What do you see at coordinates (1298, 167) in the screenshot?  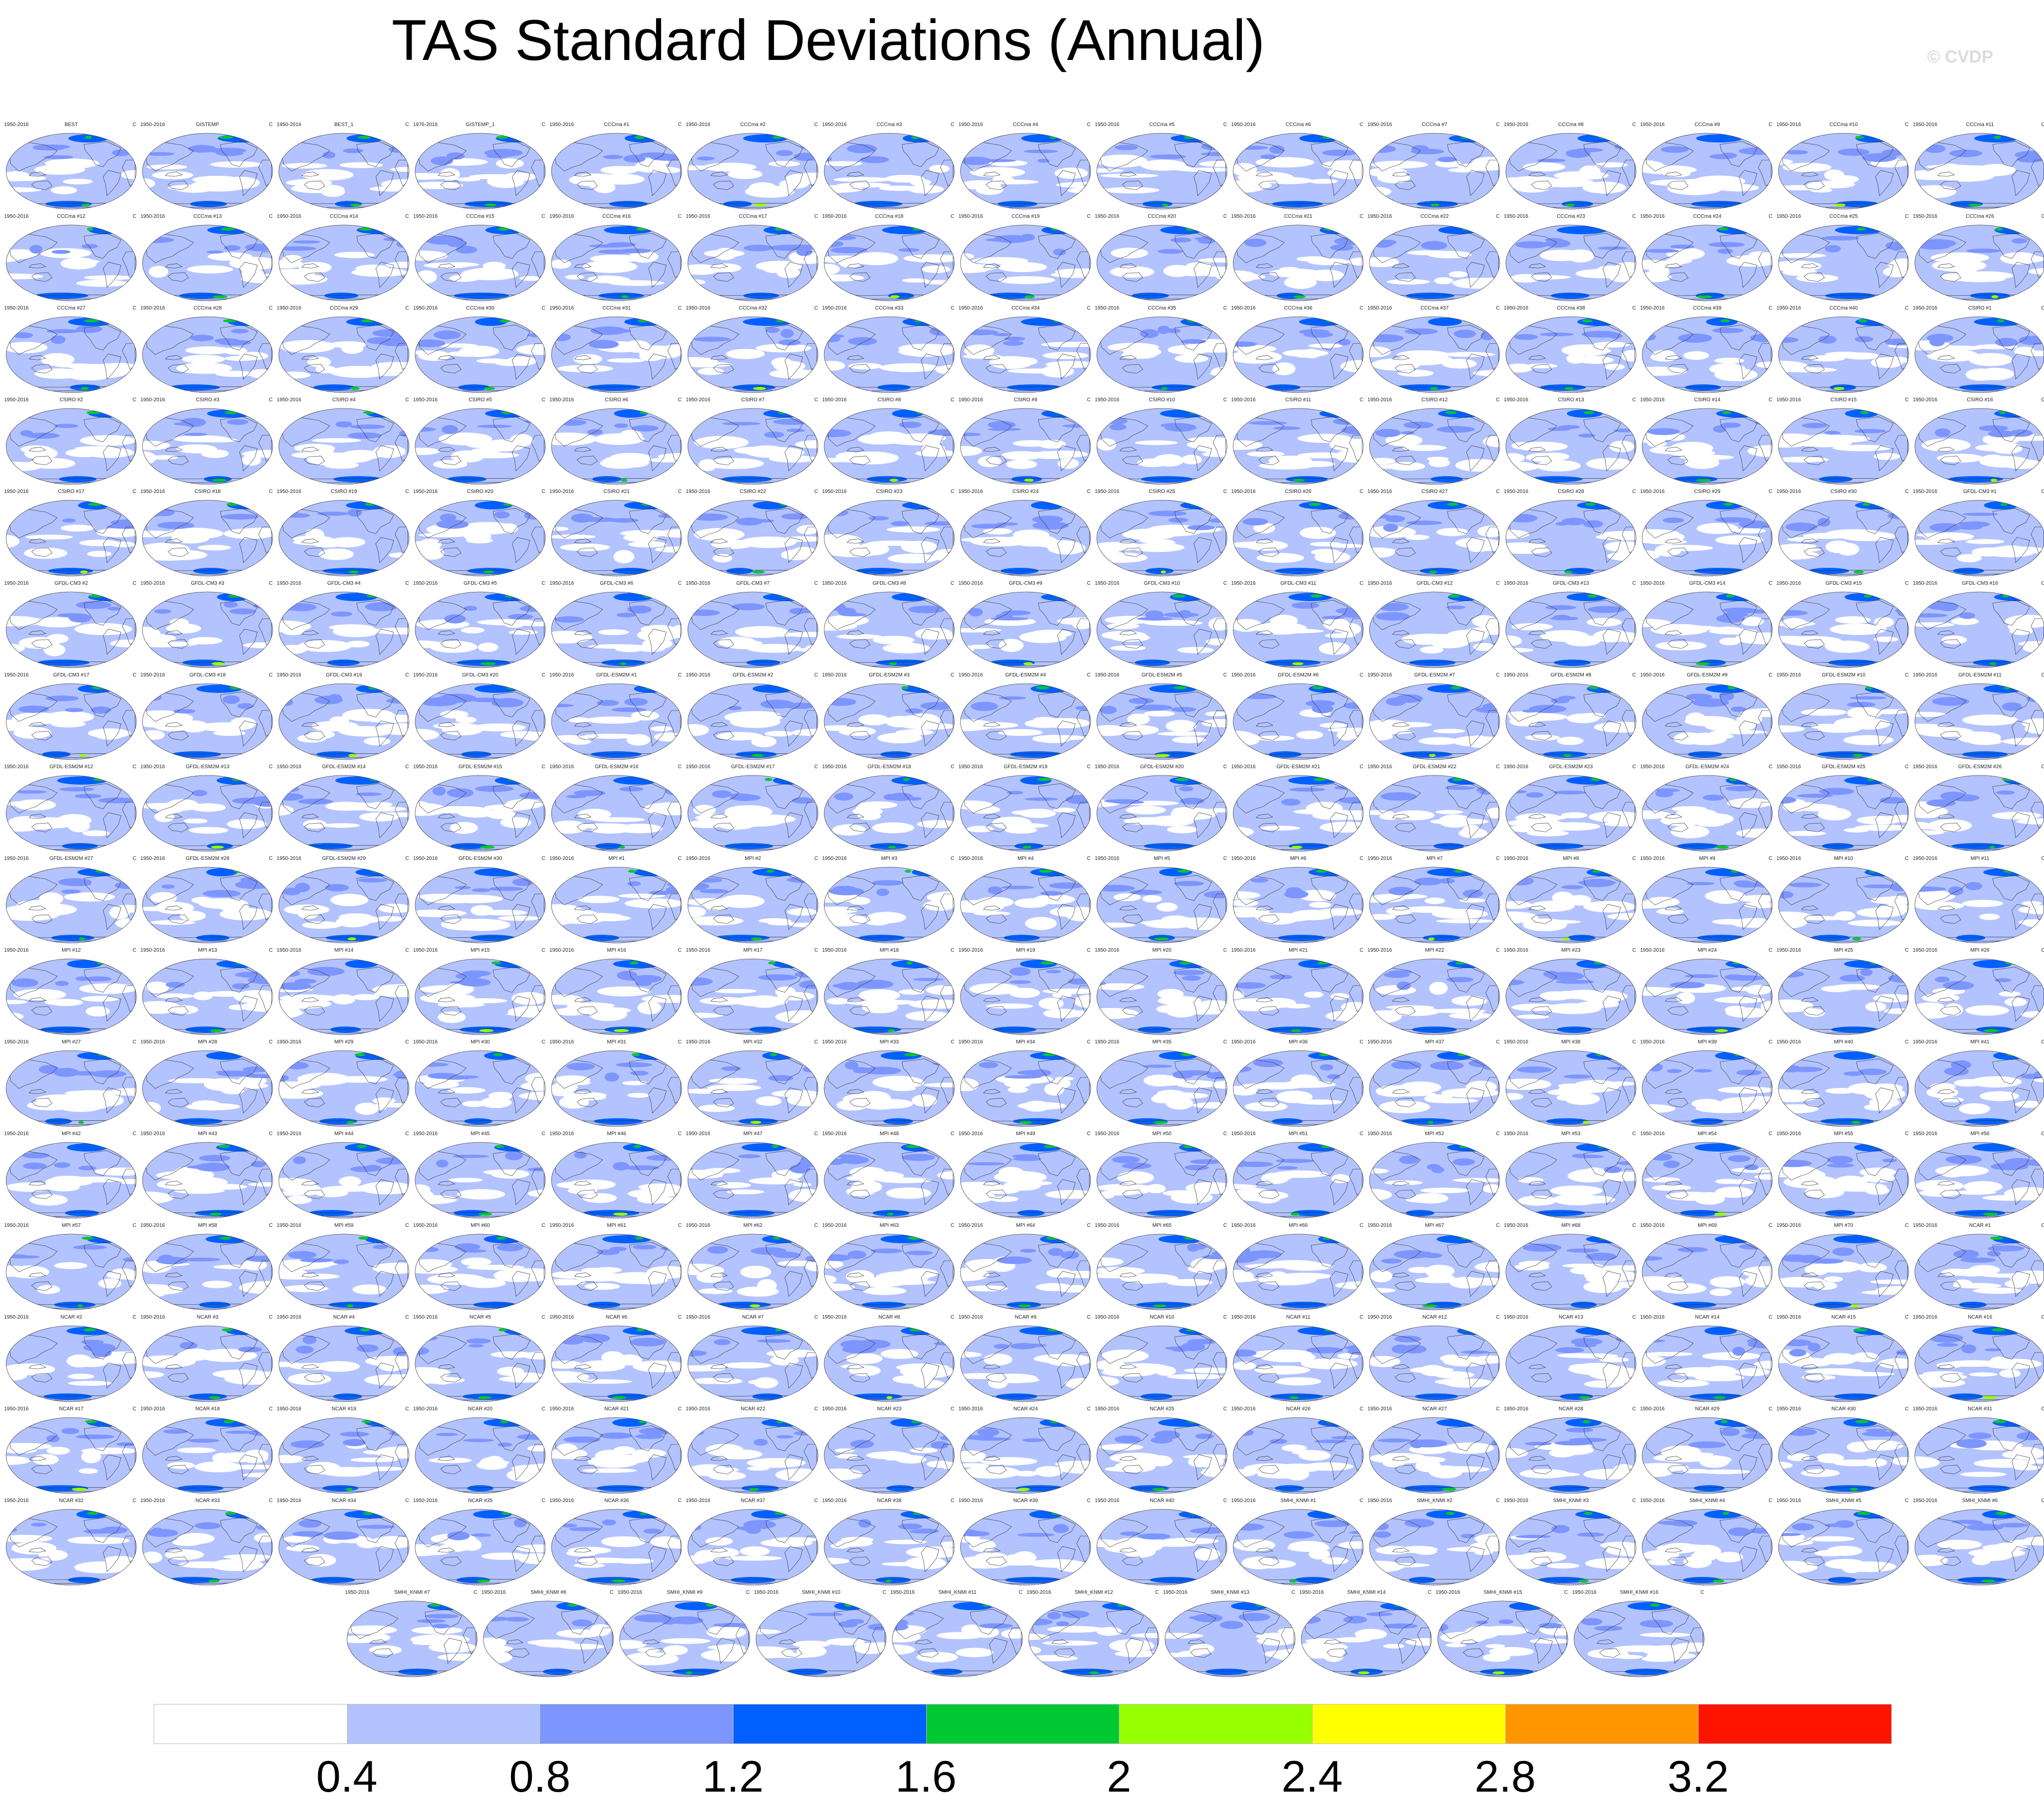 I see `map-panel: 1950-2016 CCCma #6 C` at bounding box center [1298, 167].